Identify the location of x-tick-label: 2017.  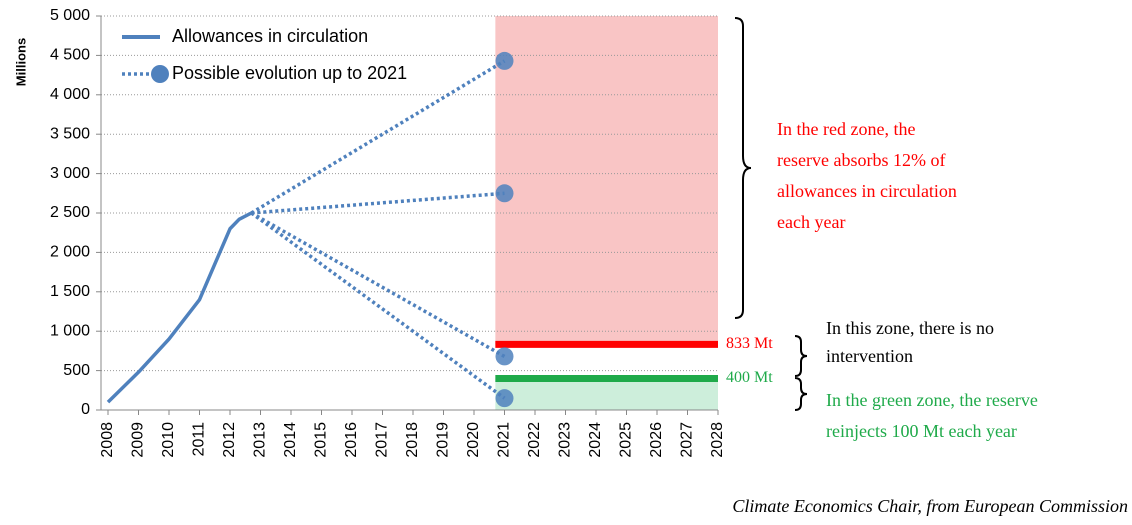
(382, 440).